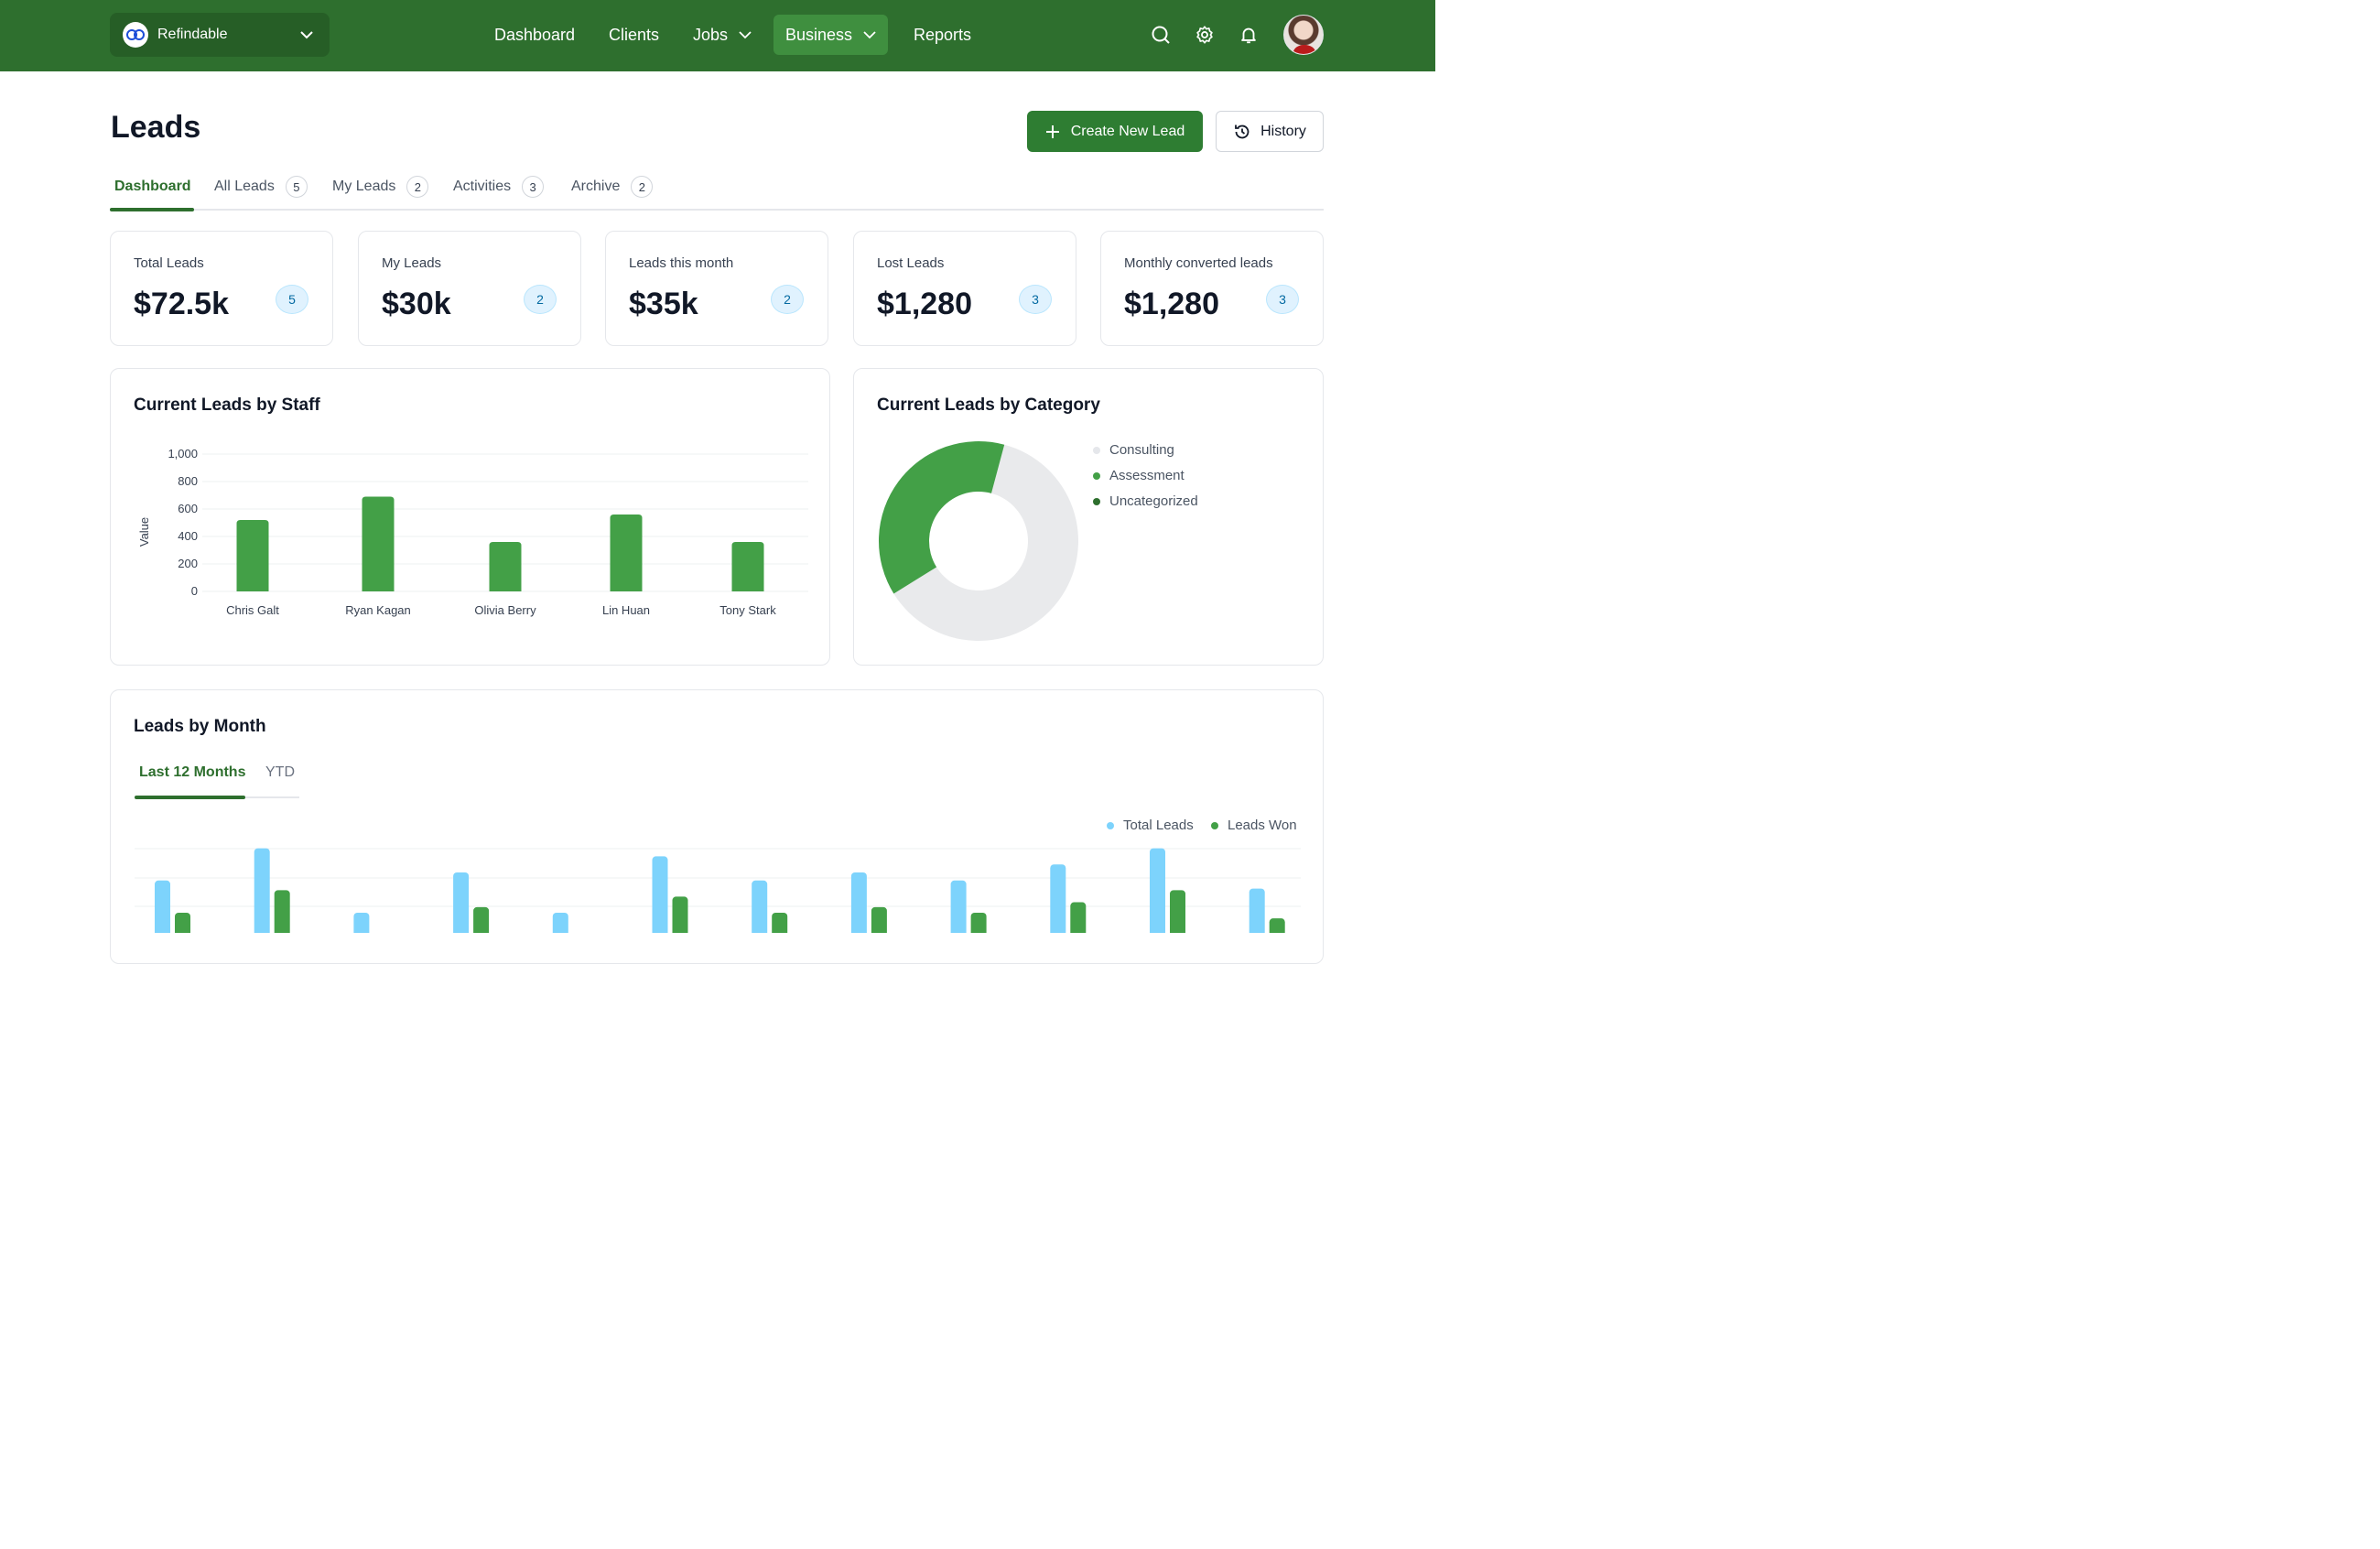 This screenshot has width=2380, height=1549. What do you see at coordinates (1242, 131) in the screenshot?
I see `history-icon` at bounding box center [1242, 131].